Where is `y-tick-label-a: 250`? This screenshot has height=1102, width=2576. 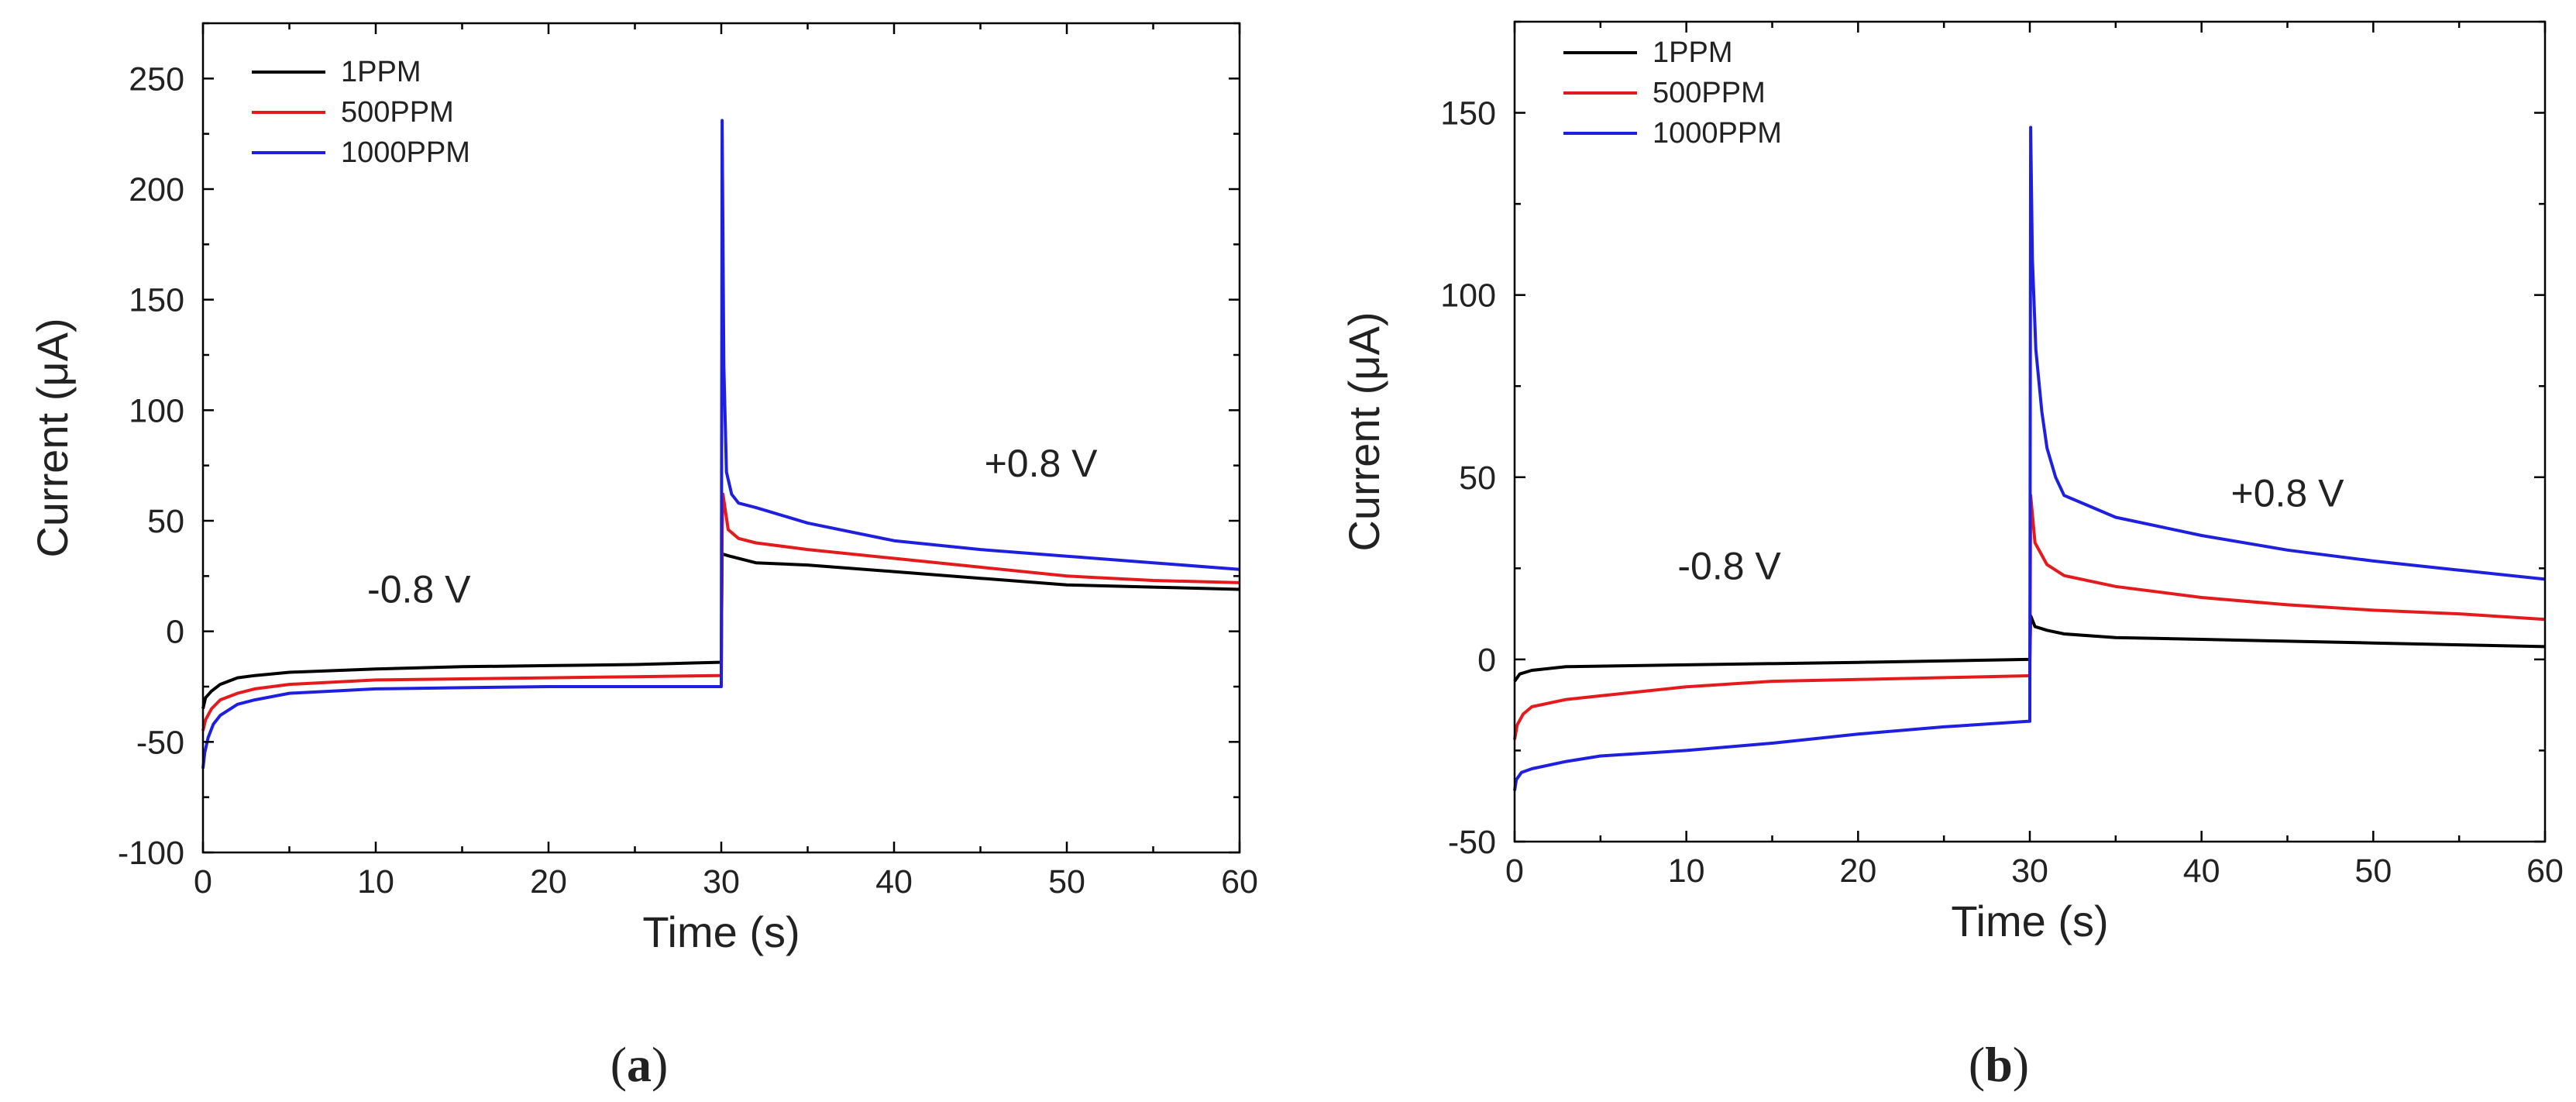 y-tick-label-a: 250 is located at coordinates (156, 79).